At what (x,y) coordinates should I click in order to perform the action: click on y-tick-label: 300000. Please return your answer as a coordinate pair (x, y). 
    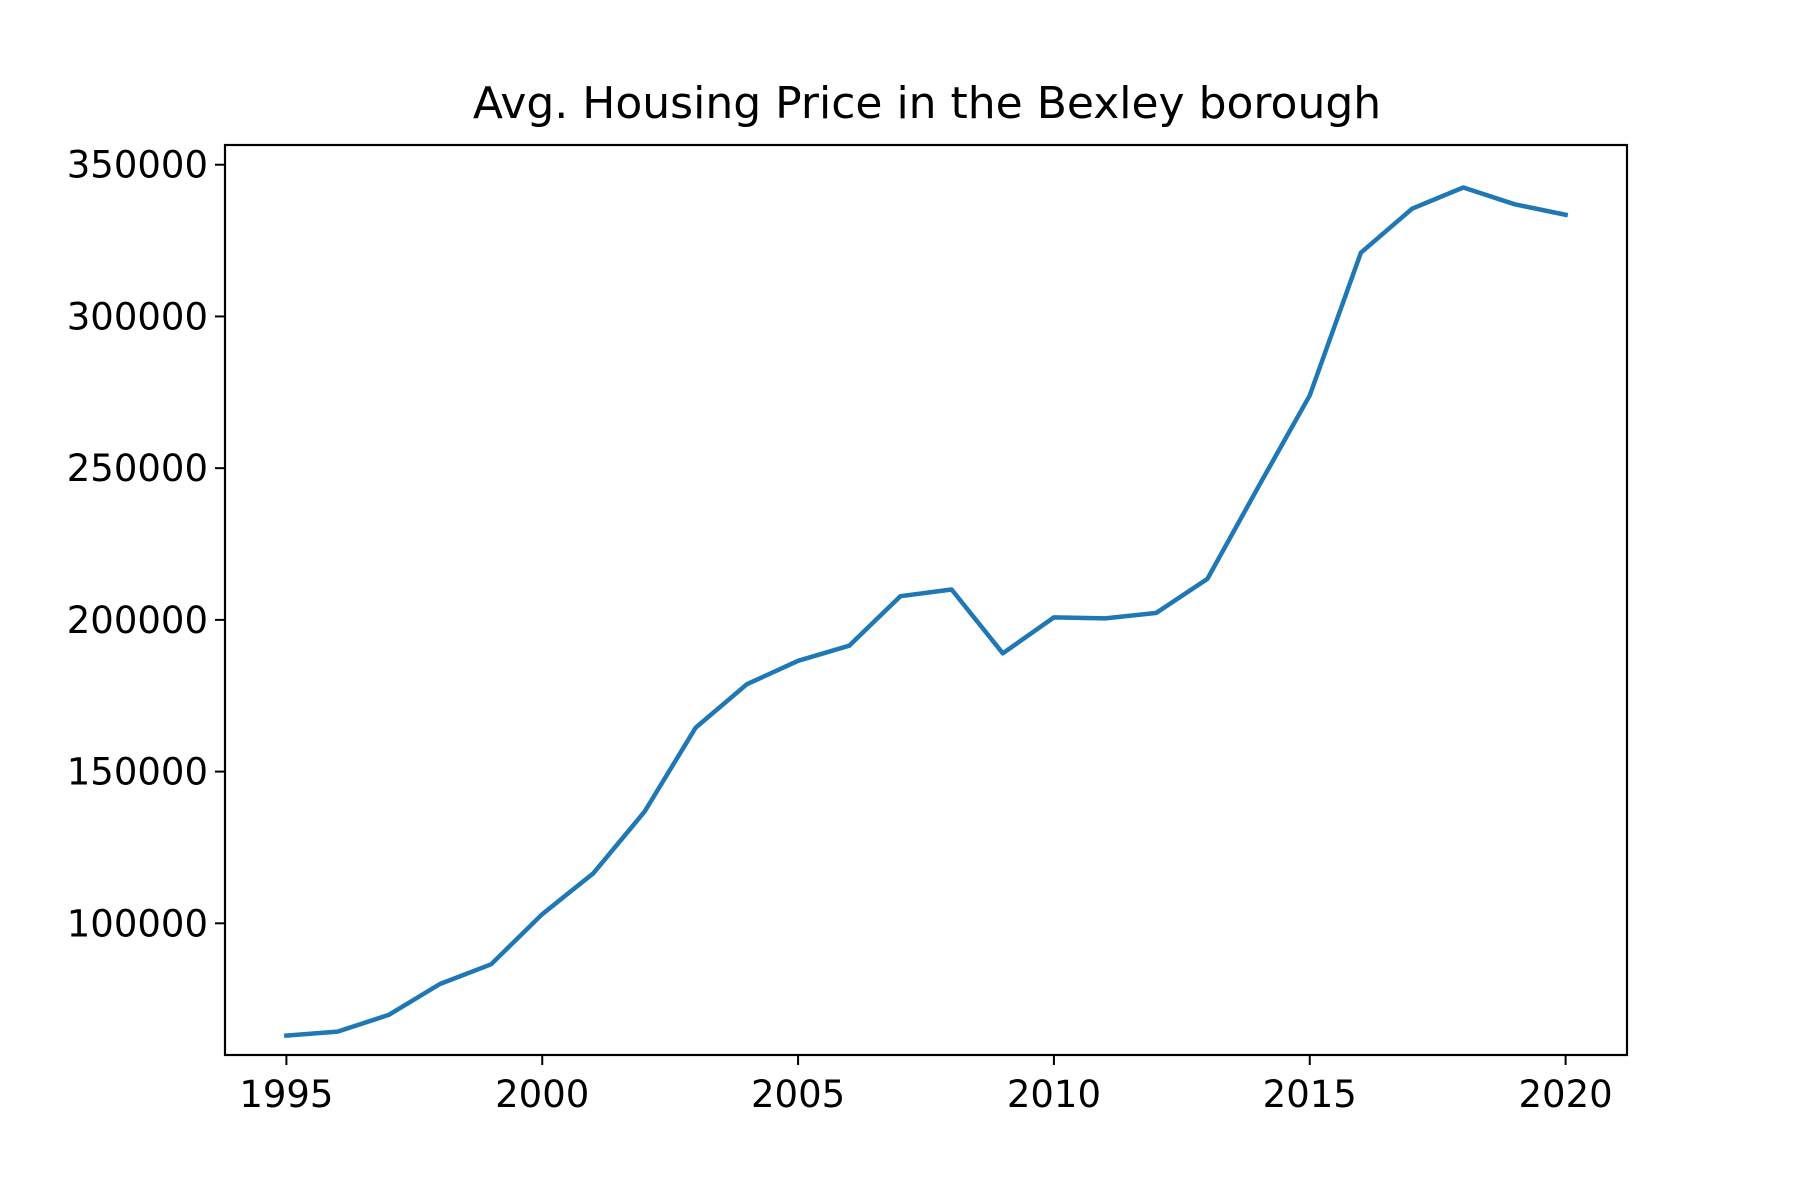
    Looking at the image, I should click on (137, 316).